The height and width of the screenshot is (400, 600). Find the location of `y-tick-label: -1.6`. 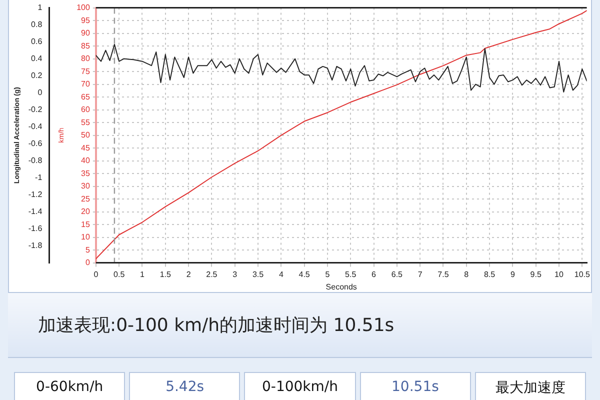

y-tick-label: -1.6 is located at coordinates (35, 229).